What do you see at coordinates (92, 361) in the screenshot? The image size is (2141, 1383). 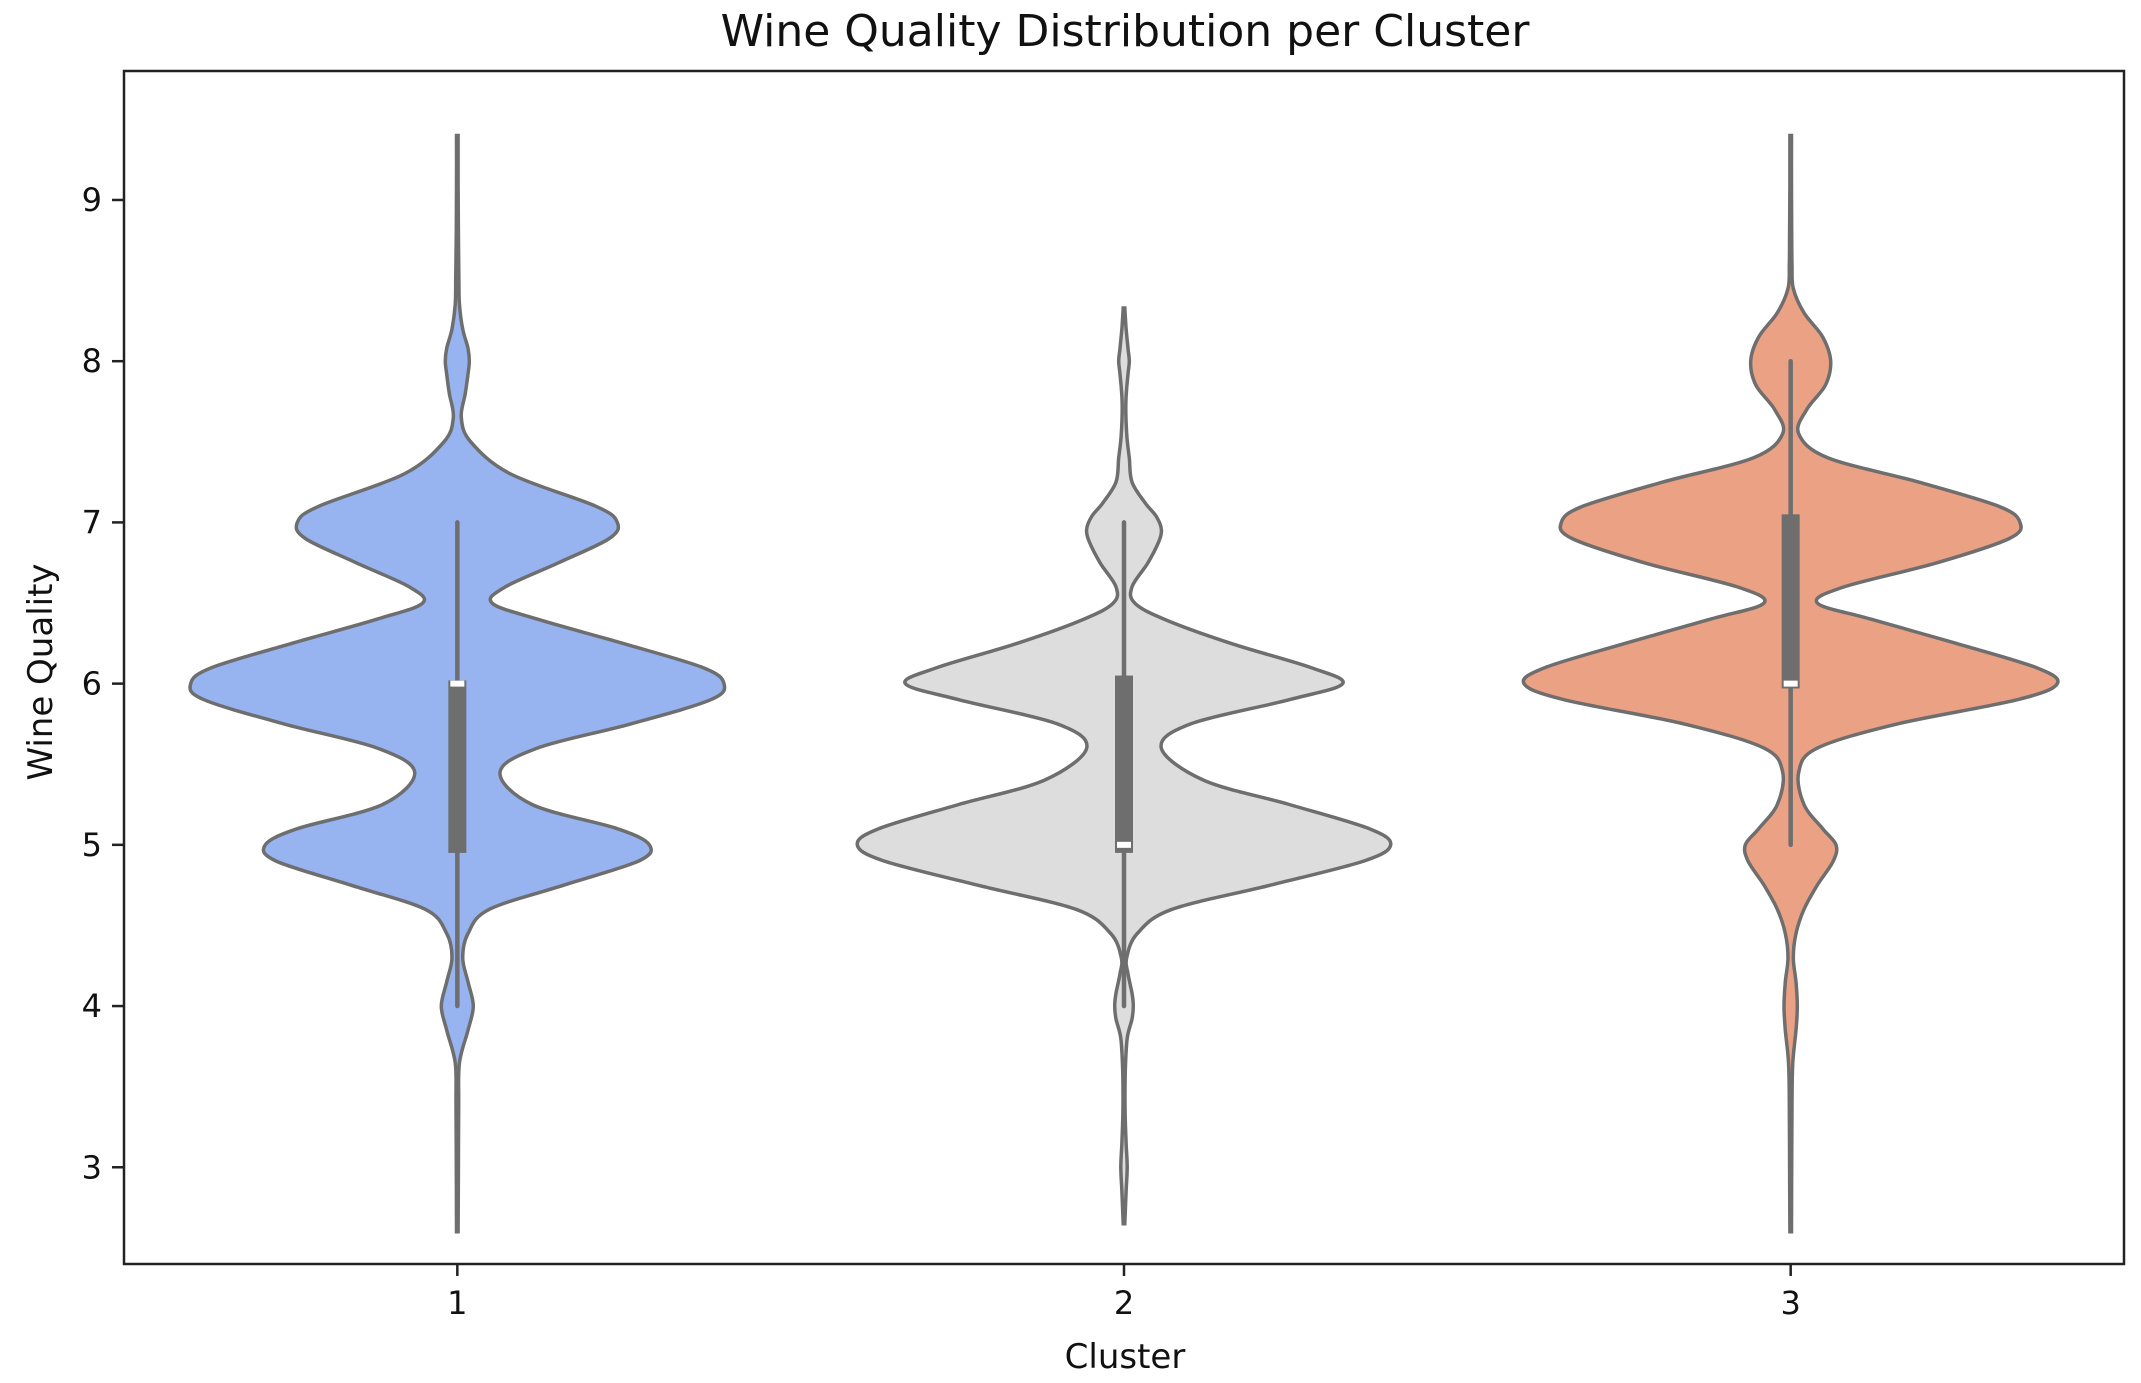 I see `y-tick-label: 8` at bounding box center [92, 361].